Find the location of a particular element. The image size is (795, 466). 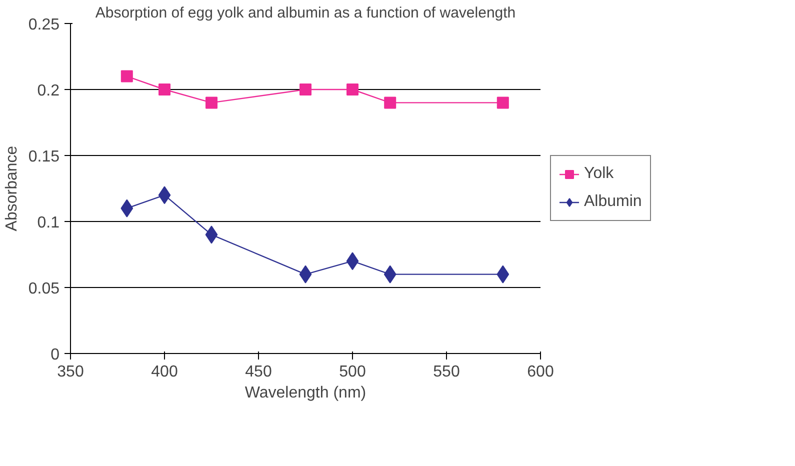

x-axis-title: Wavelength (nm) is located at coordinates (305, 393).